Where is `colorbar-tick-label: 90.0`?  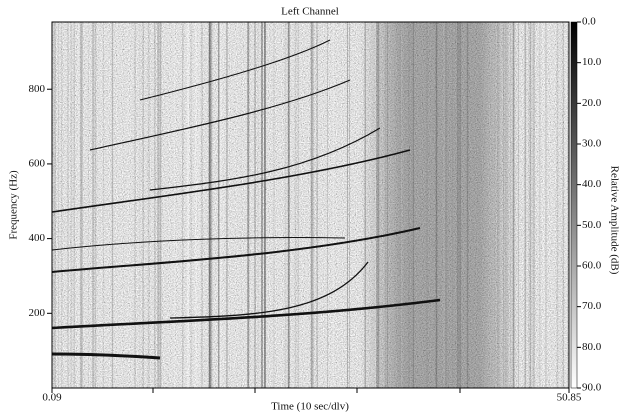 colorbar-tick-label: 90.0 is located at coordinates (592, 388).